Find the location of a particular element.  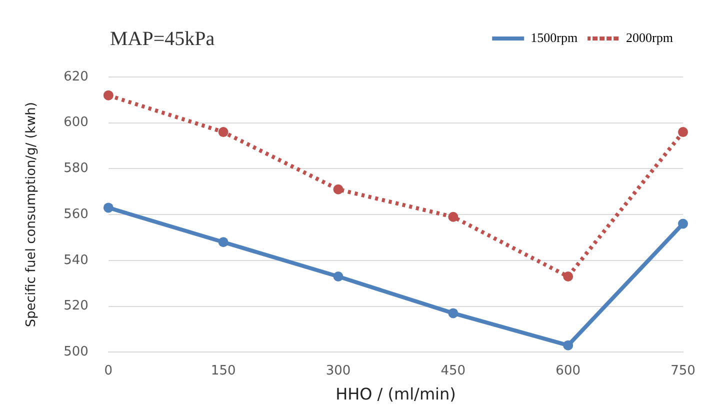

legend-label: 2000rpm is located at coordinates (650, 37).